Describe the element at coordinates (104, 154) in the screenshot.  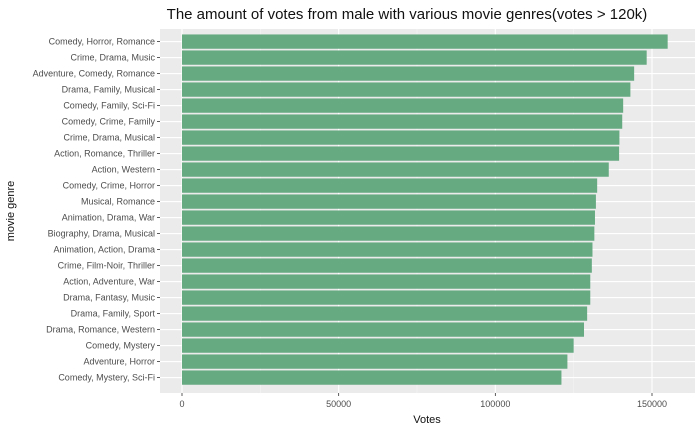
I see `y-tick-label: Action, Romance, Thriller` at that location.